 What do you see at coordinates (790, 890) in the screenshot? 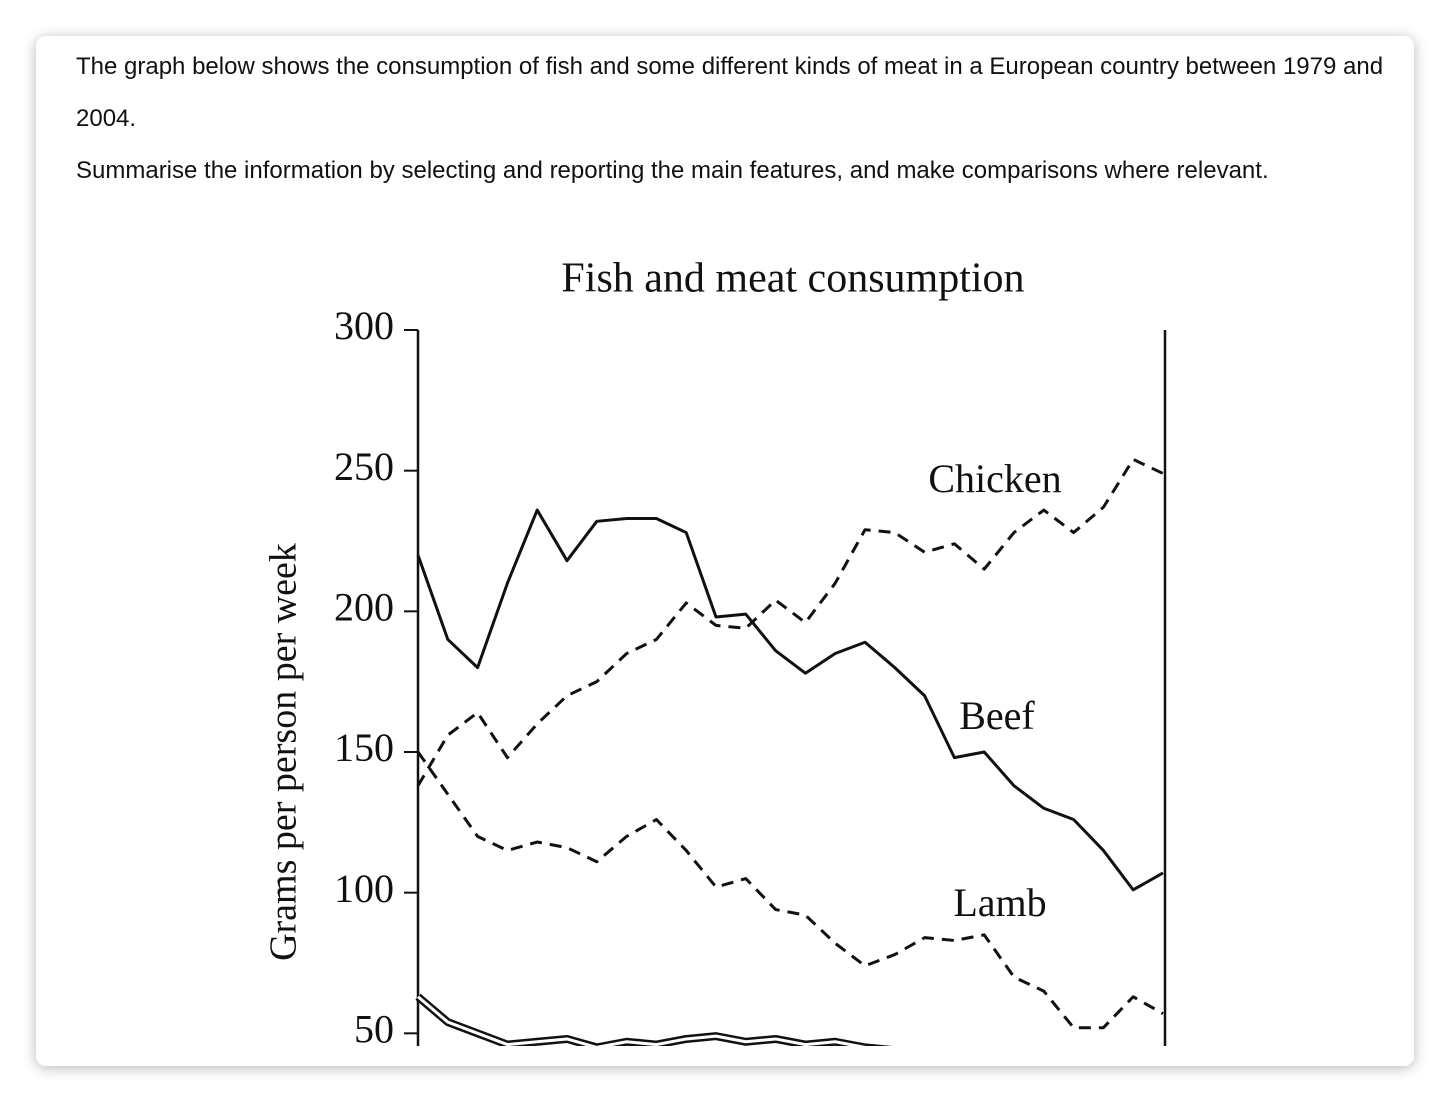
I see `line` at bounding box center [790, 890].